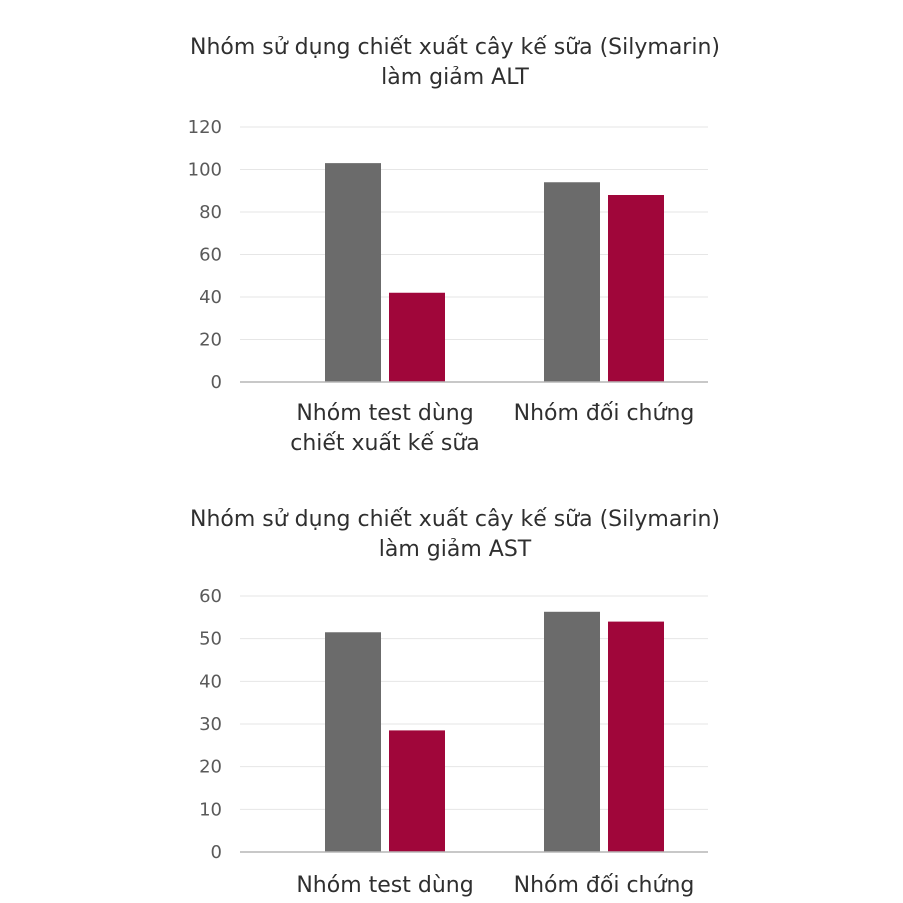 This screenshot has height=903, width=903. What do you see at coordinates (210, 809) in the screenshot?
I see `y-tick-label: 10` at bounding box center [210, 809].